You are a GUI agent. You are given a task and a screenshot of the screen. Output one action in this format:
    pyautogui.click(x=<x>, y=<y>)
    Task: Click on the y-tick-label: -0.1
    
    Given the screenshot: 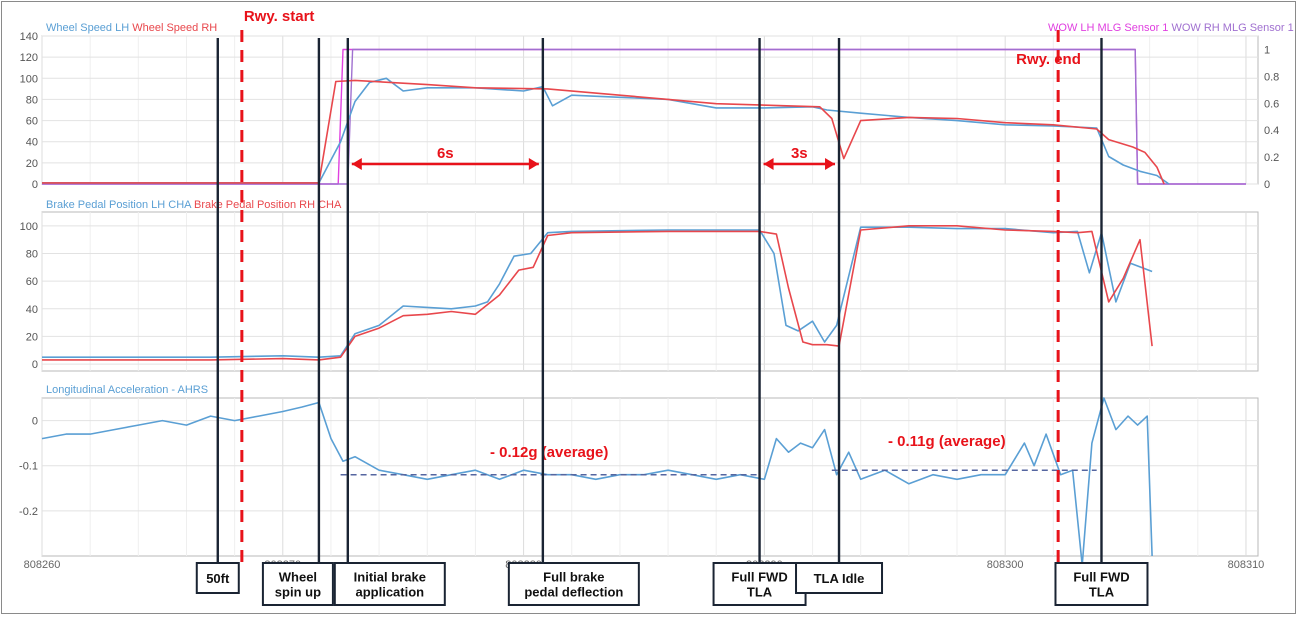 What is the action you would take?
    pyautogui.click(x=28, y=467)
    